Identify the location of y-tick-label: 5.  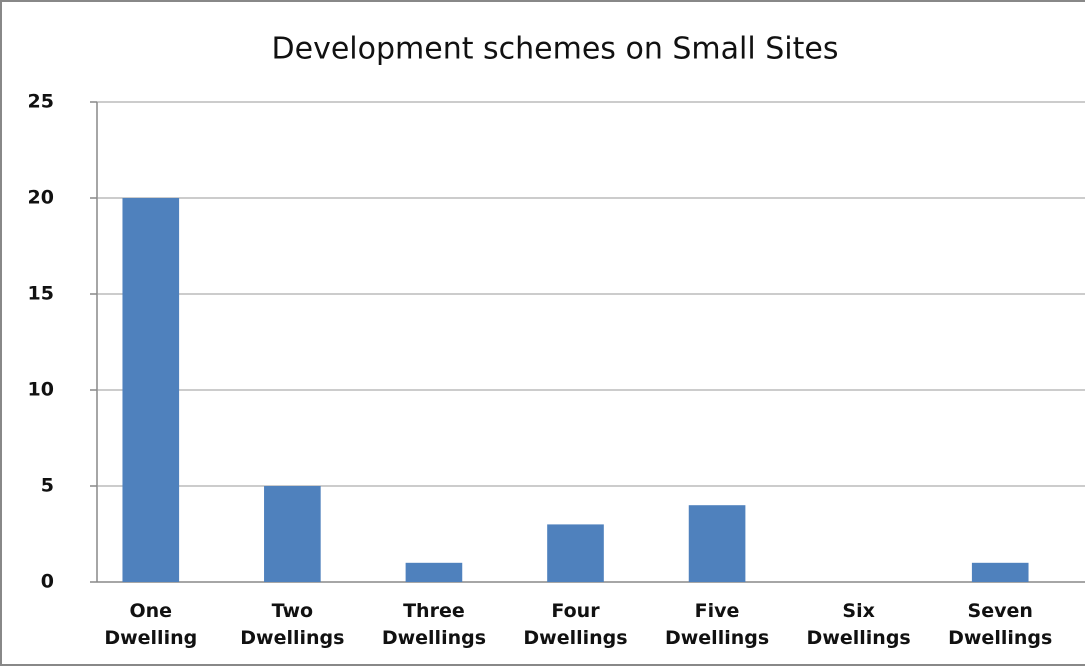
(47, 486).